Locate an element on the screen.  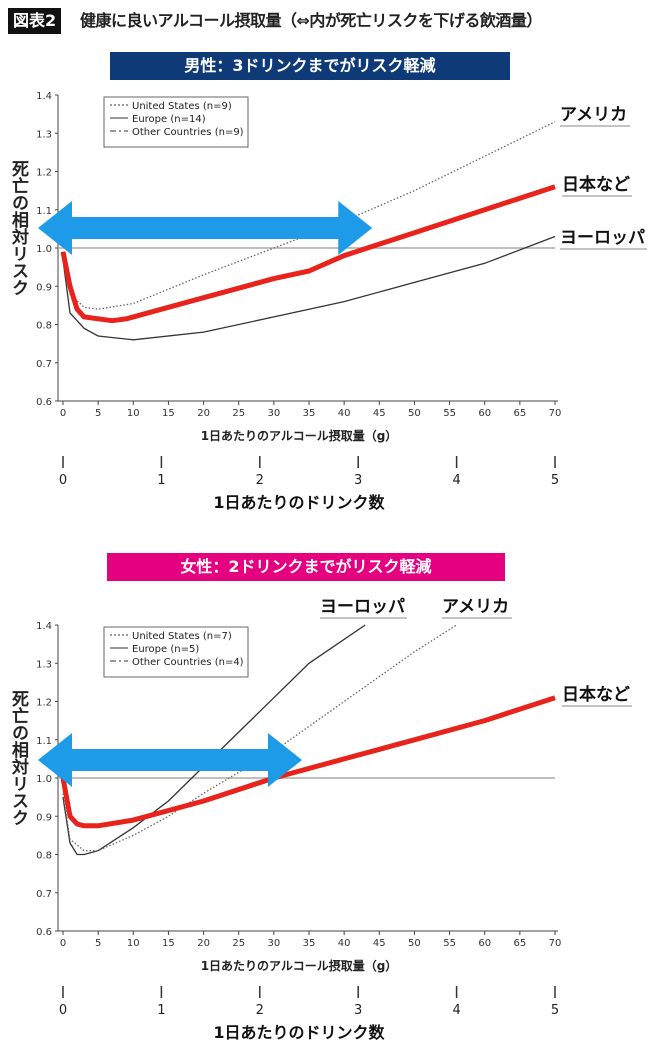
series-line-europe is located at coordinates (309, 288).